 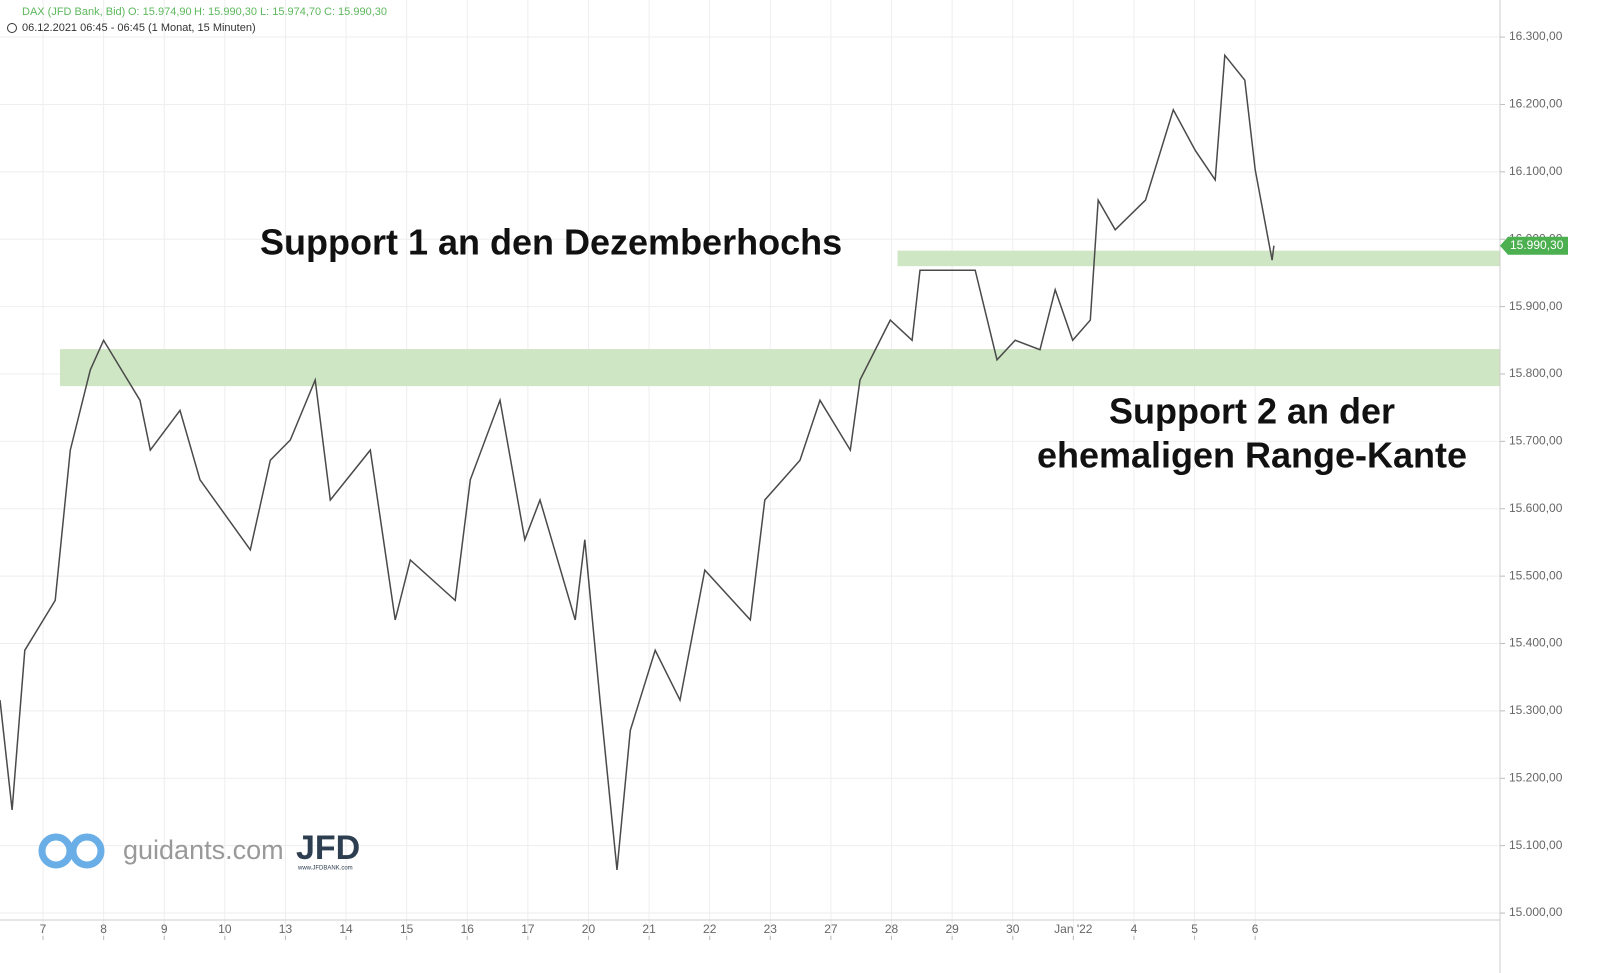 I want to click on x-tick-label: 23, so click(x=771, y=929).